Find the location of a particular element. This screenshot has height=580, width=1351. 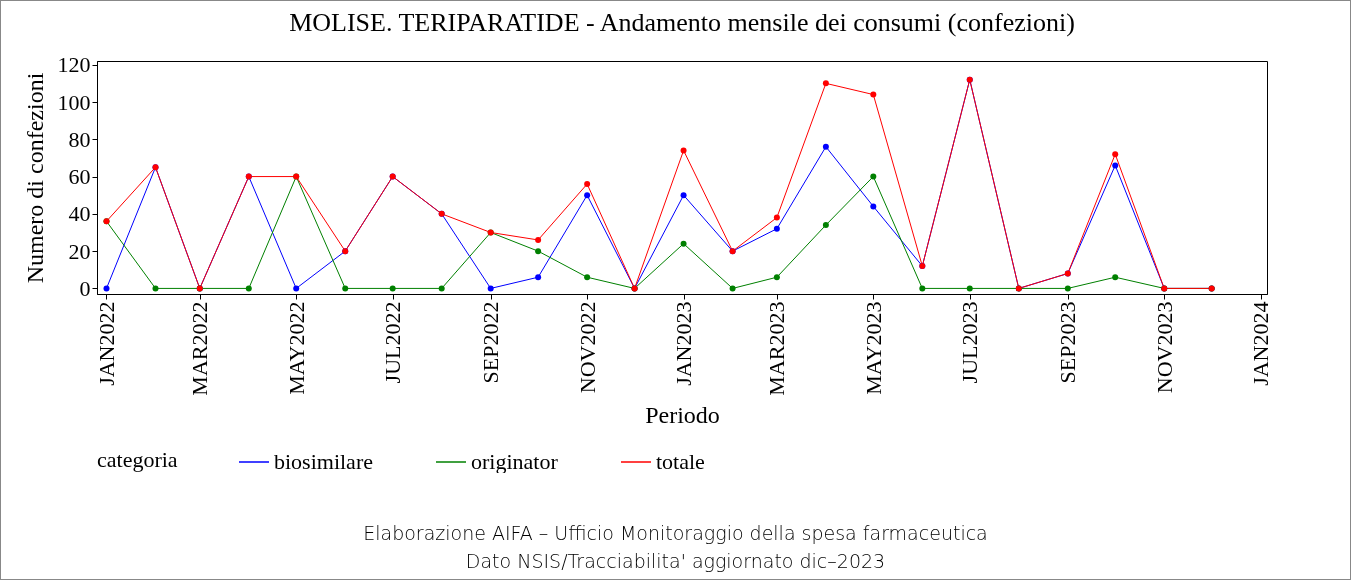

legend-label: totale is located at coordinates (680, 461).